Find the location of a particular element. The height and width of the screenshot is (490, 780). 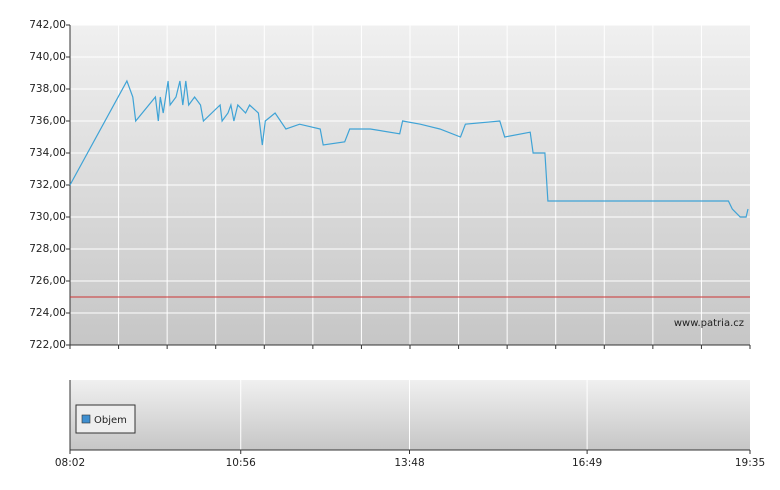

y-tick-label: 722,00 is located at coordinates (47, 345).